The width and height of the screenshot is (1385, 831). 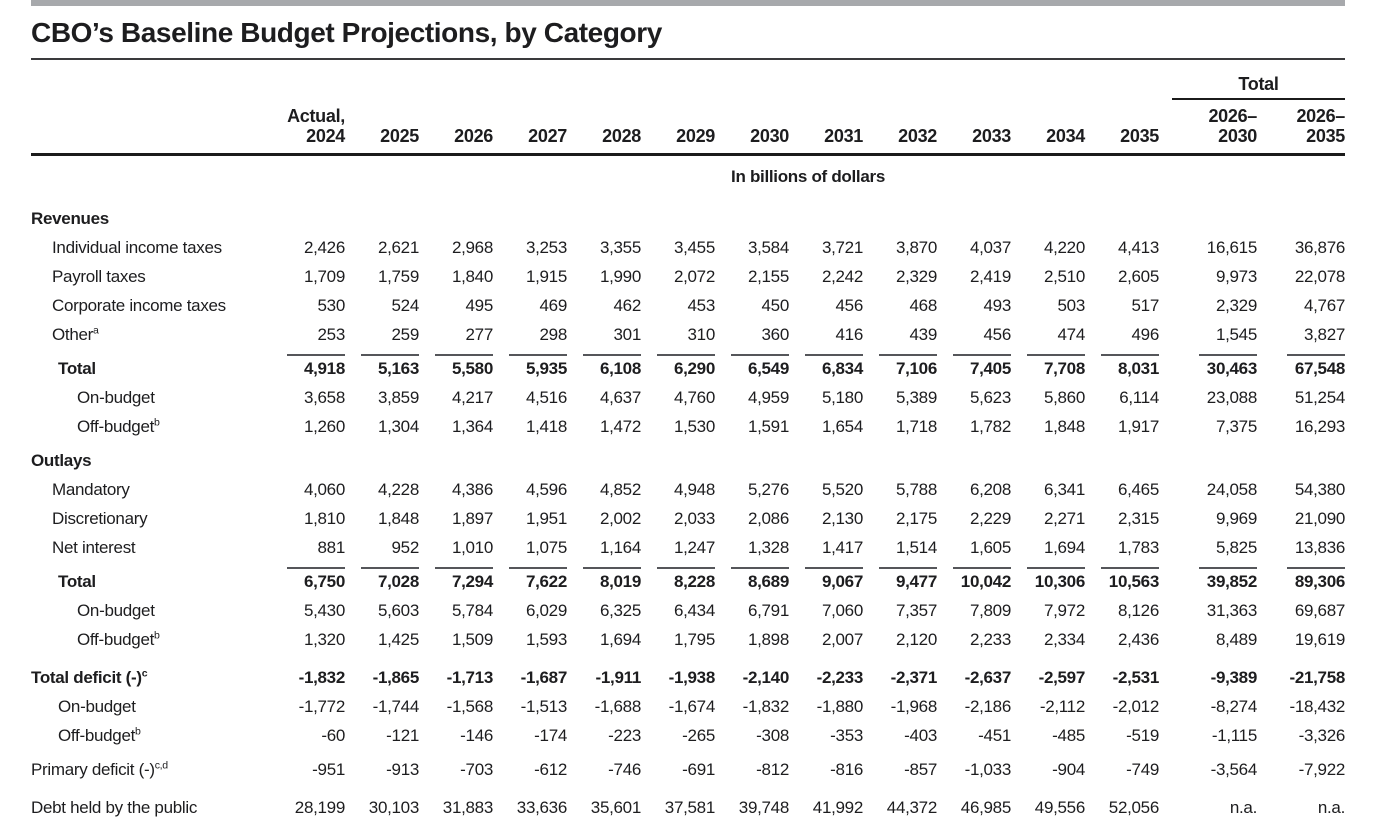 What do you see at coordinates (456, 798) in the screenshot?
I see `value-cell: 31,883` at bounding box center [456, 798].